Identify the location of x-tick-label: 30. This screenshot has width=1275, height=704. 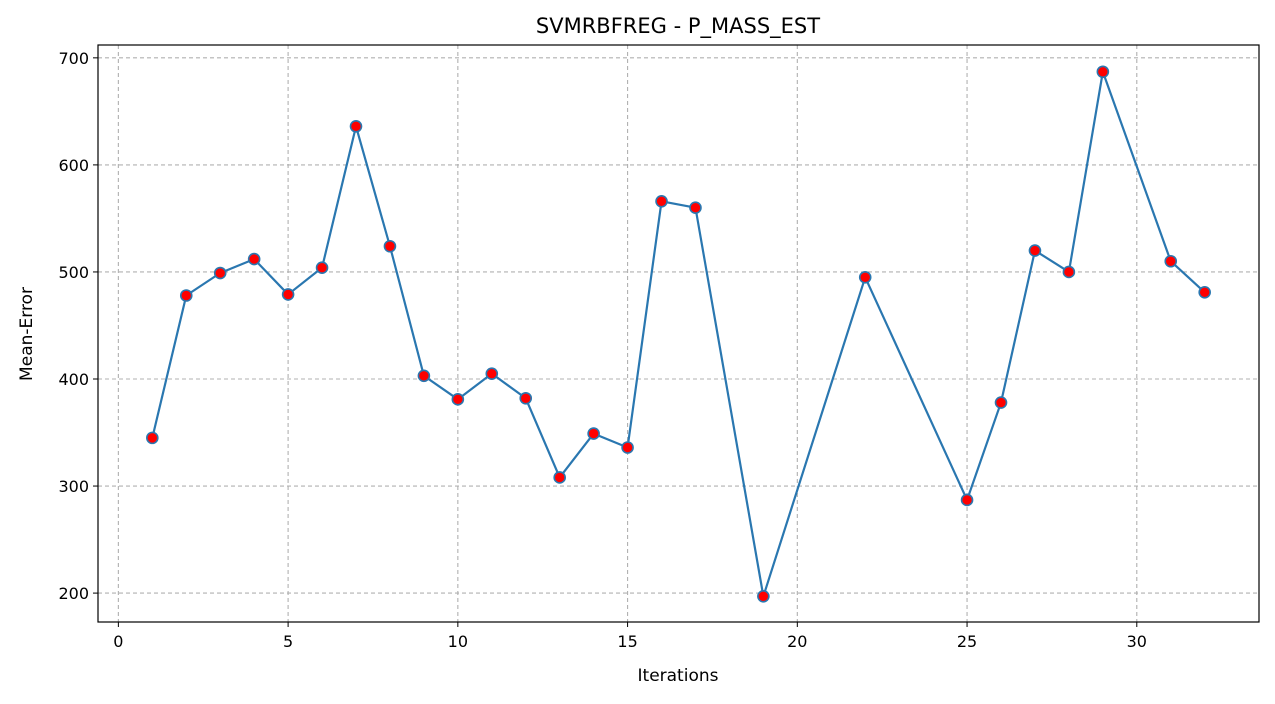
(1137, 641).